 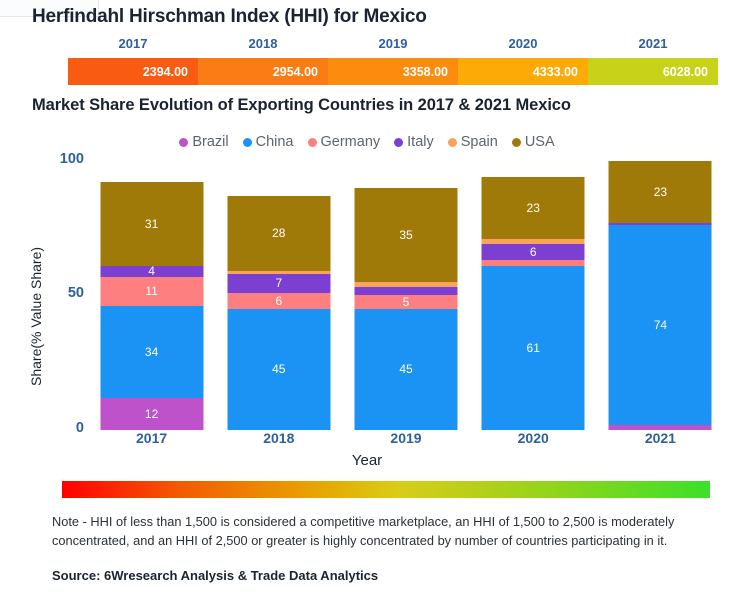 What do you see at coordinates (406, 302) in the screenshot?
I see `bar-segment-germany: 5` at bounding box center [406, 302].